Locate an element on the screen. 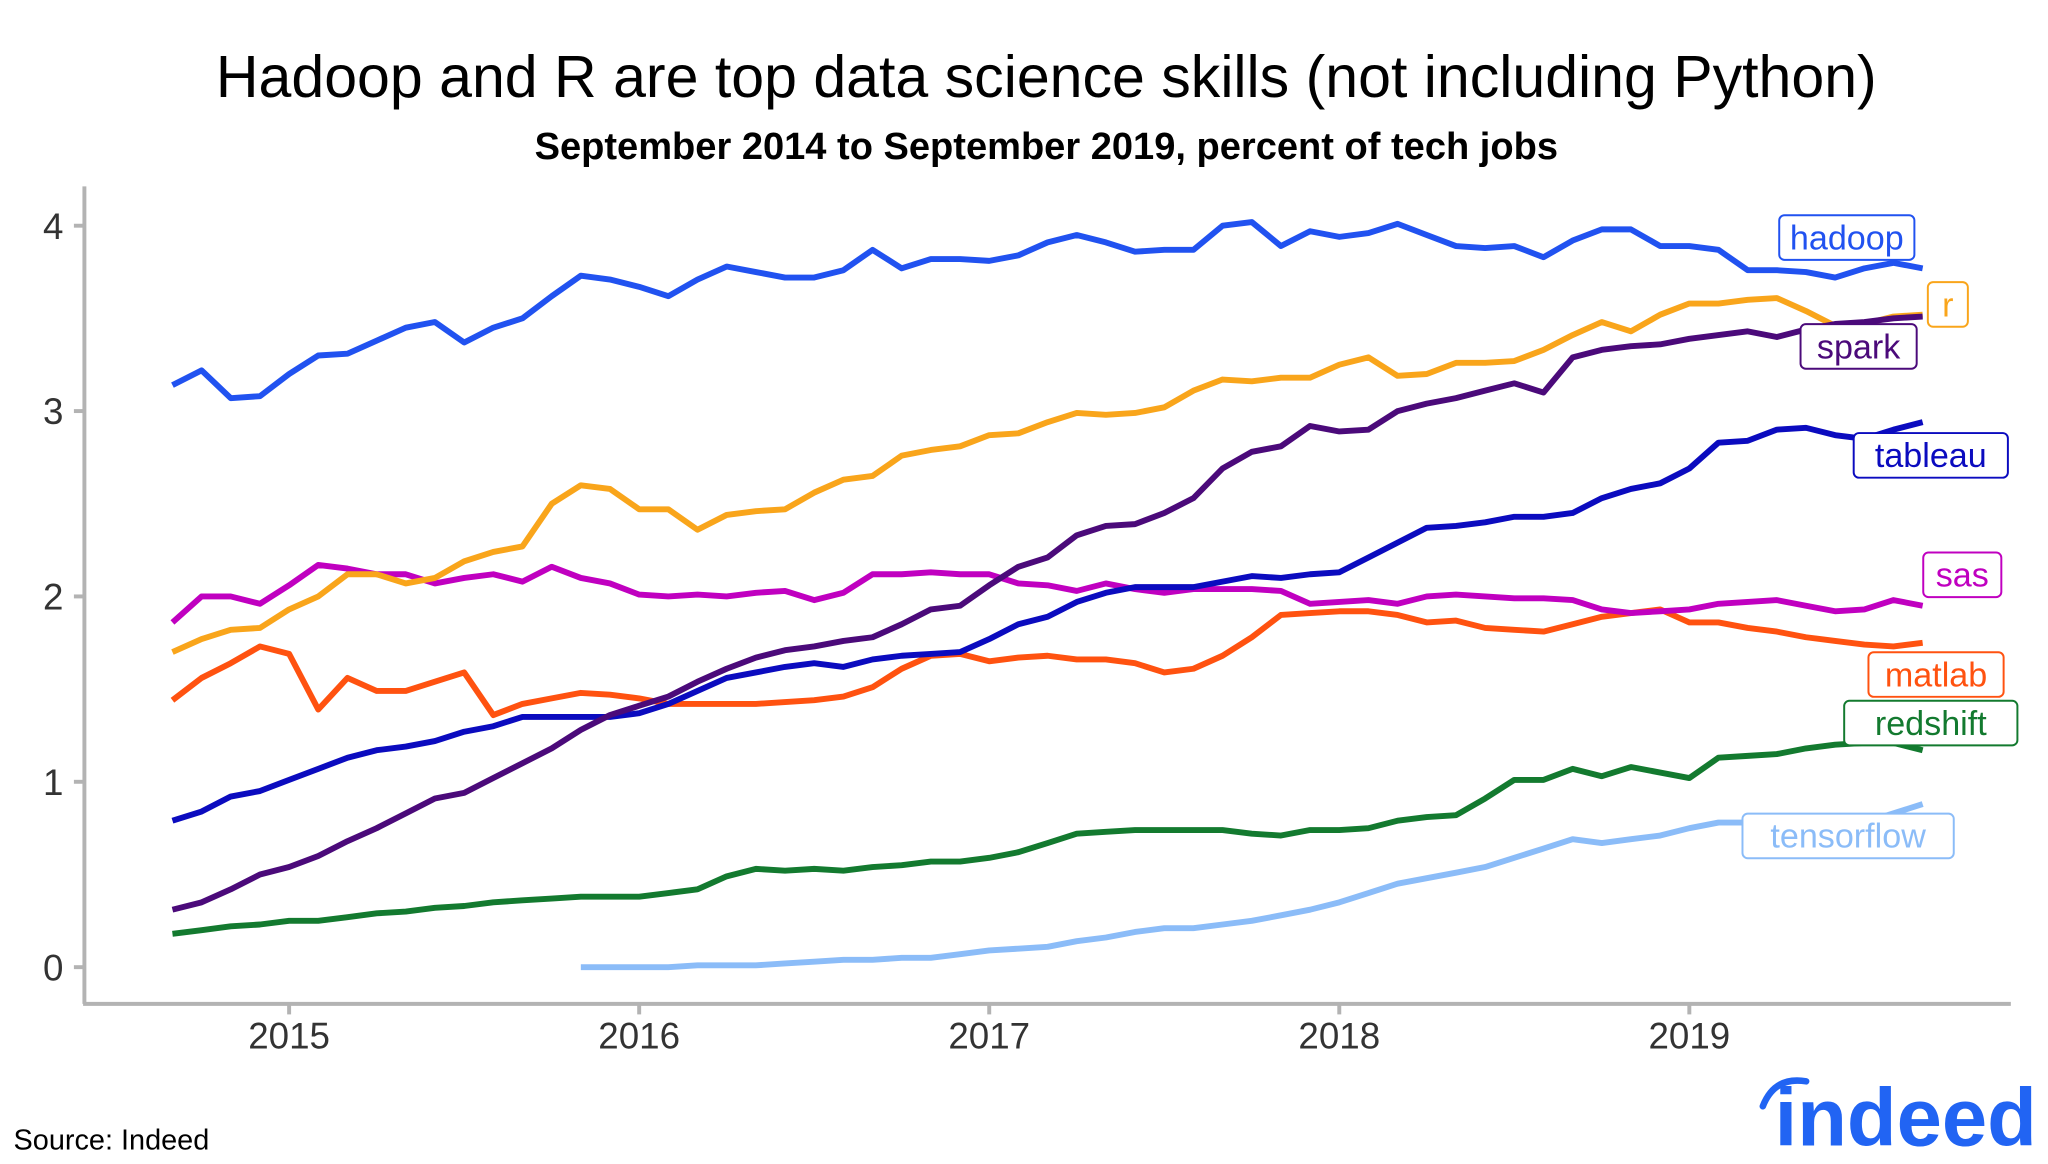 The width and height of the screenshot is (2048, 1164). label-text: sas is located at coordinates (1962, 576).